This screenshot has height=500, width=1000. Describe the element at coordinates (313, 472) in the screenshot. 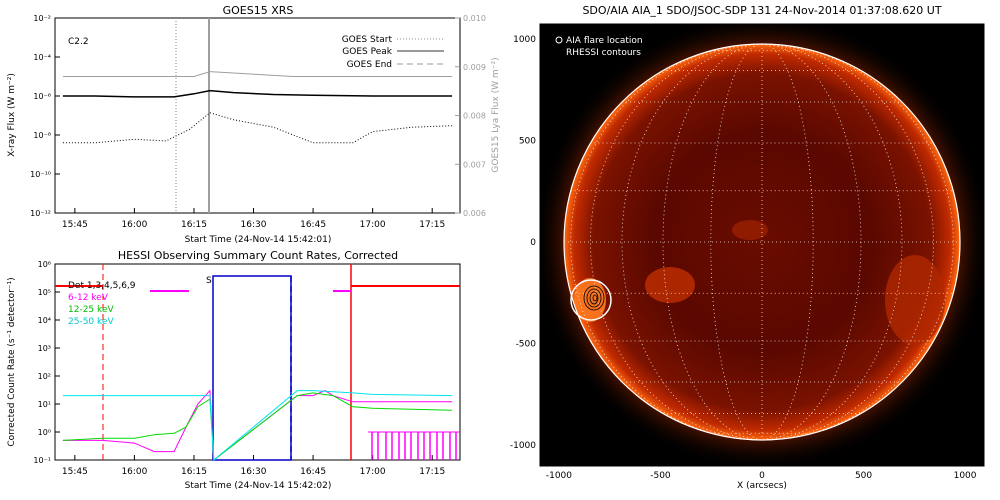

I see `hessi-x-tick-label: 16:45` at that location.